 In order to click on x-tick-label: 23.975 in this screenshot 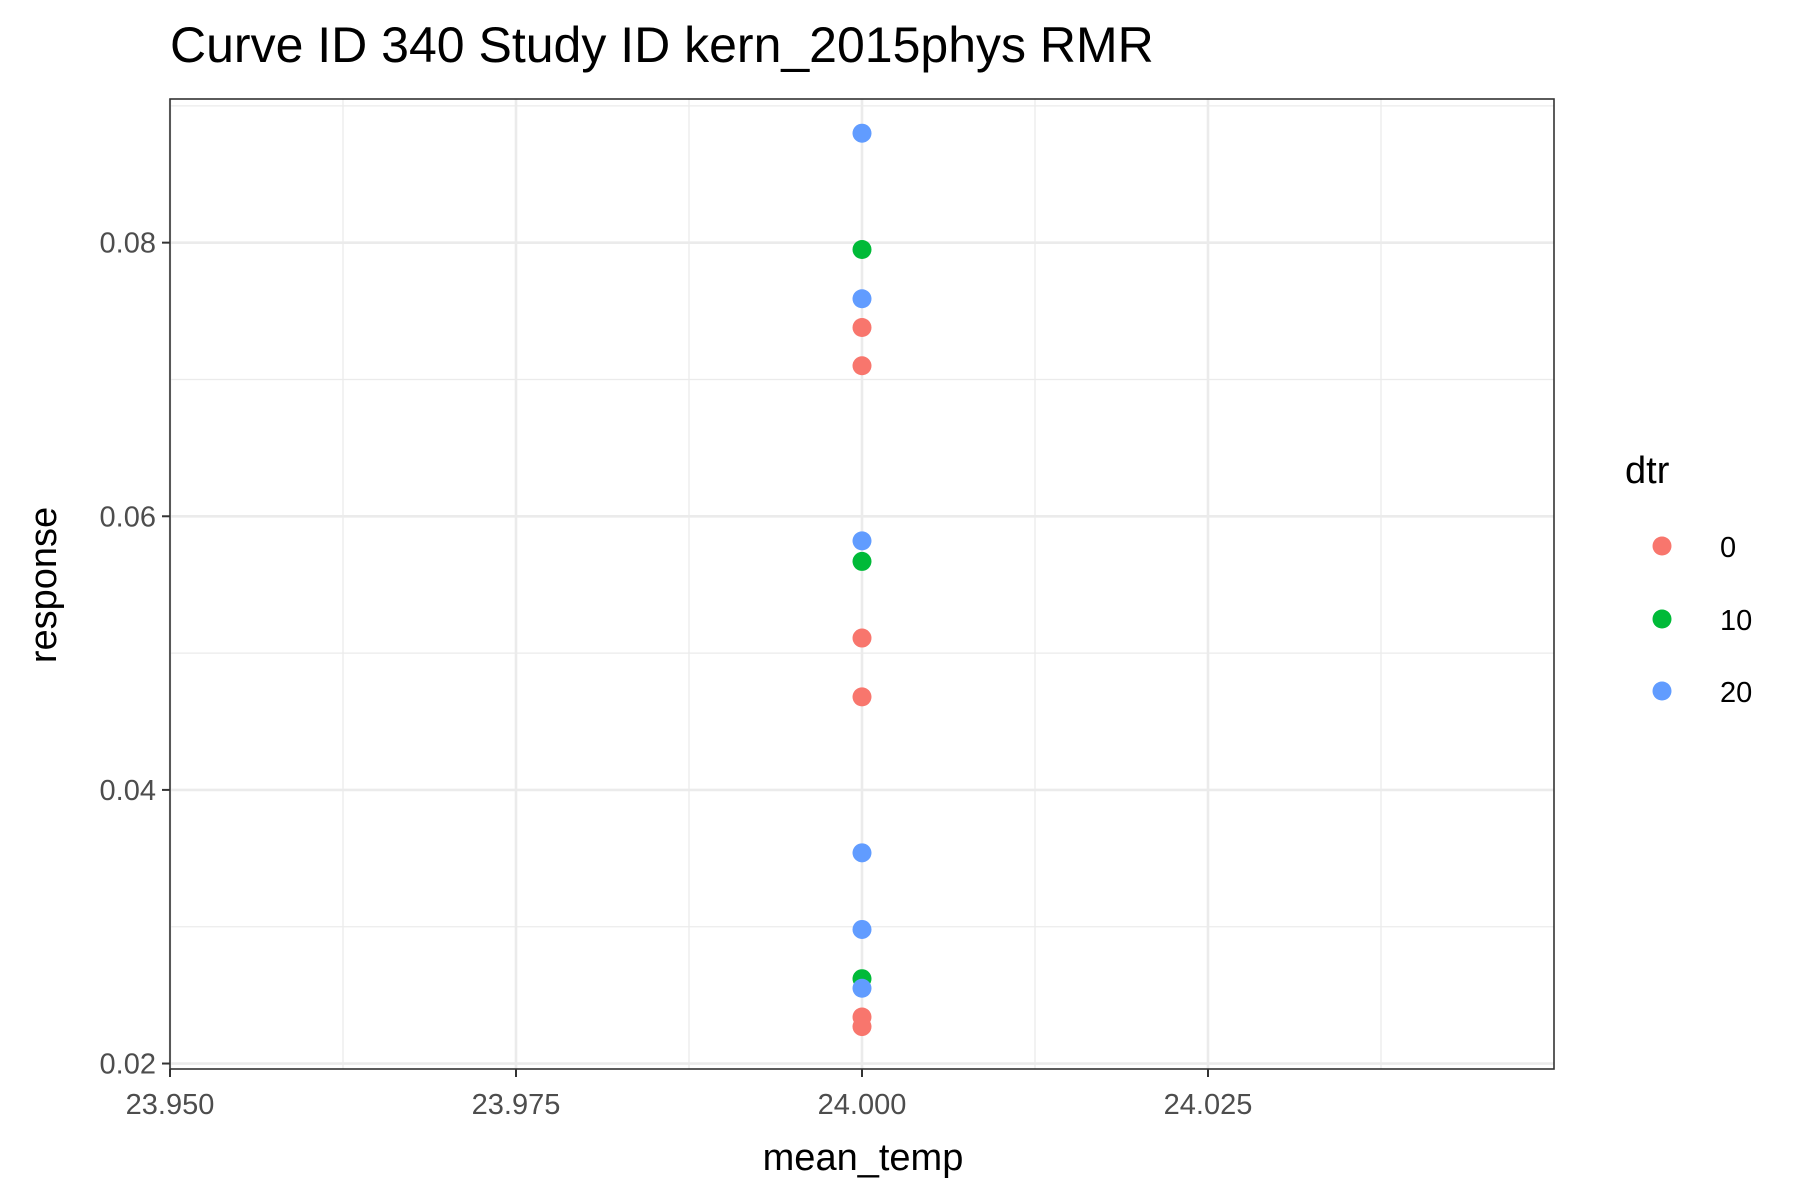, I will do `click(516, 1105)`.